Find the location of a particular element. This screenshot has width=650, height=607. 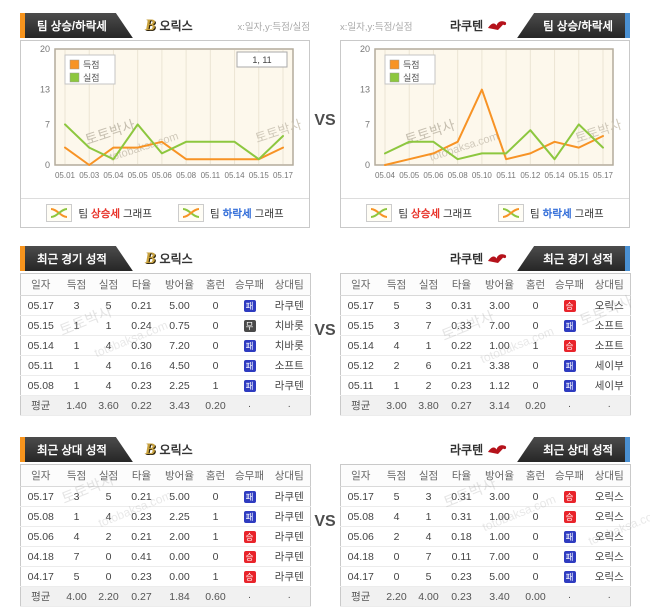

table-cell: 0.00 is located at coordinates (179, 576).